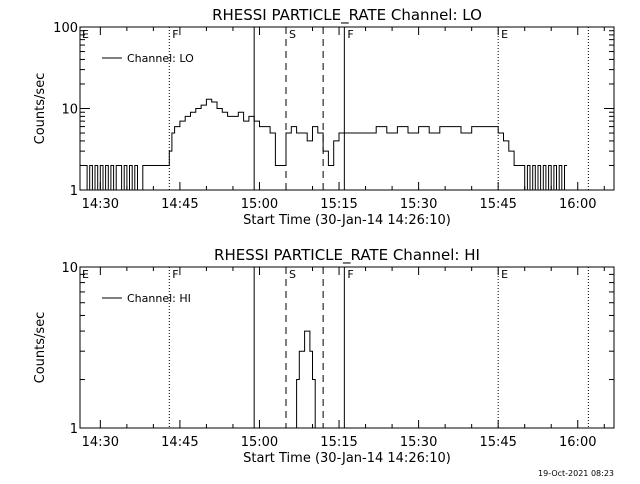 This screenshot has width=640, height=484. I want to click on chart-title: RHESSI PARTICLE_RATE Channel: LO, so click(347, 15).